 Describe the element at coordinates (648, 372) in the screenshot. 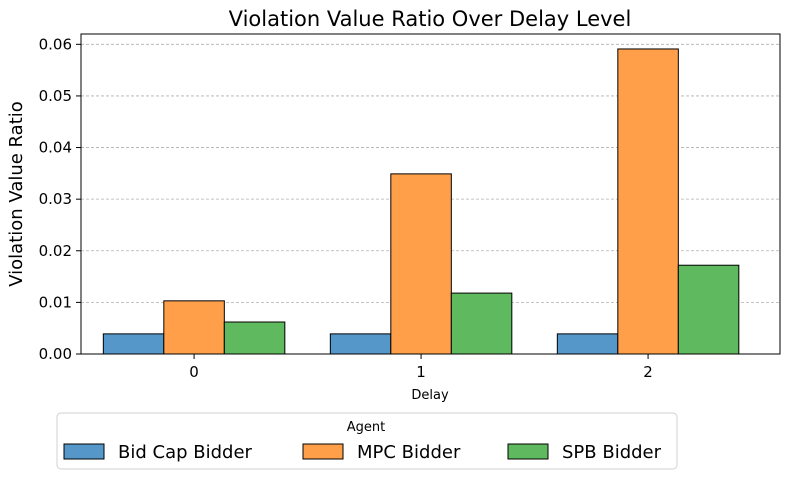

I see `x-tick-label: 2` at that location.